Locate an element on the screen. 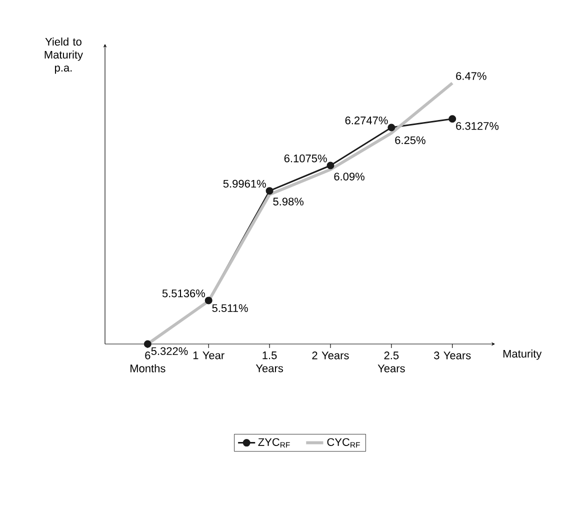  legend-label: CYC$_{RF}$ is located at coordinates (343, 443).